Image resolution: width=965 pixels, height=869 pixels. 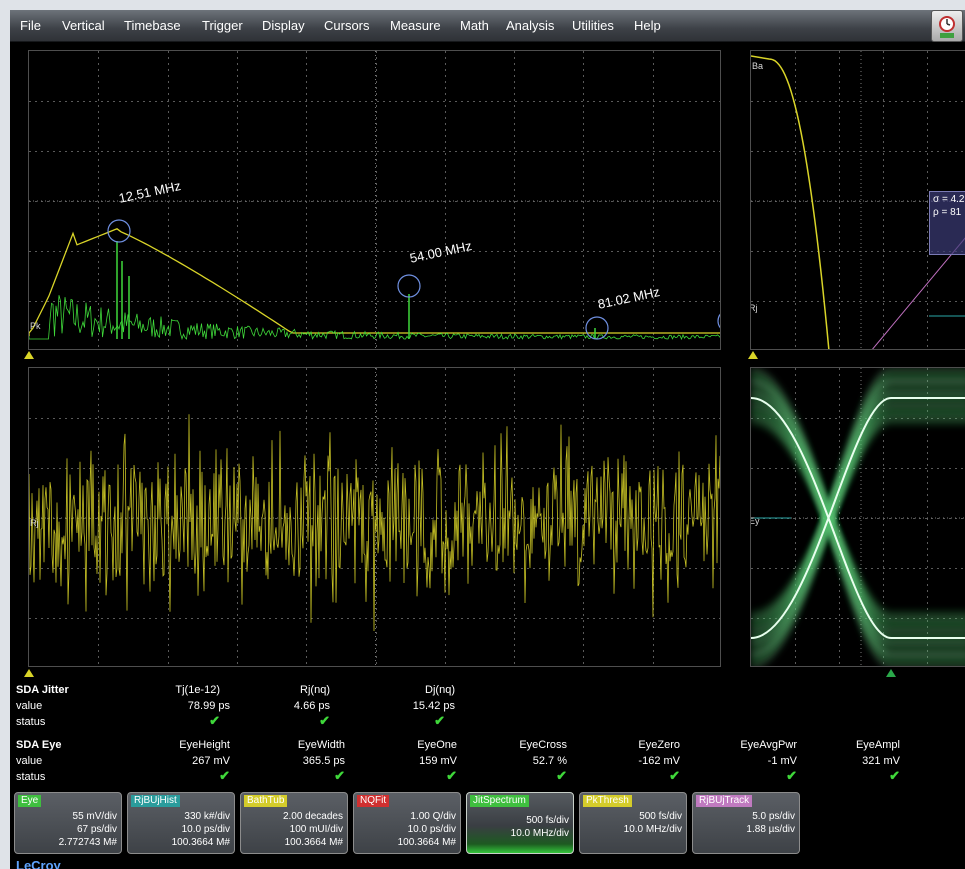 What do you see at coordinates (96, 829) in the screenshot?
I see `descriptor-line: 67 ps/div` at bounding box center [96, 829].